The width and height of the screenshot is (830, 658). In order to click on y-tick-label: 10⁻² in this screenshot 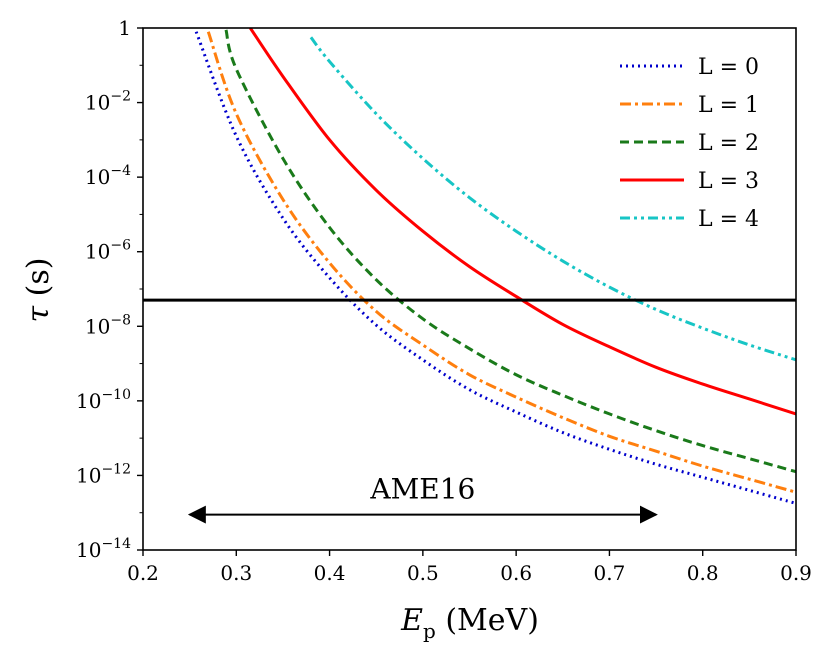, I will do `click(108, 102)`.